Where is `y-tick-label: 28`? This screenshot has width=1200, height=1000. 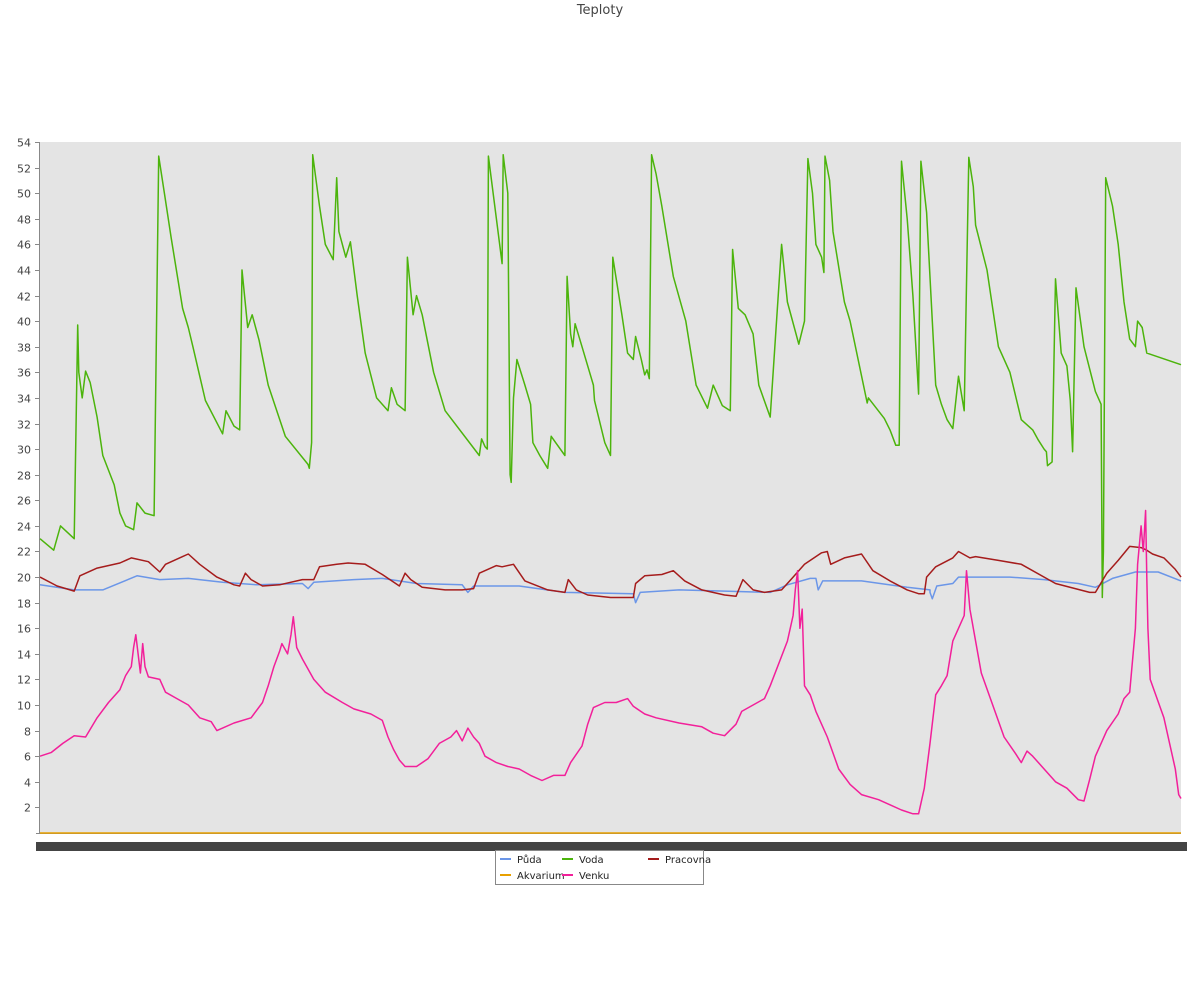
y-tick-label: 28 is located at coordinates (24, 476).